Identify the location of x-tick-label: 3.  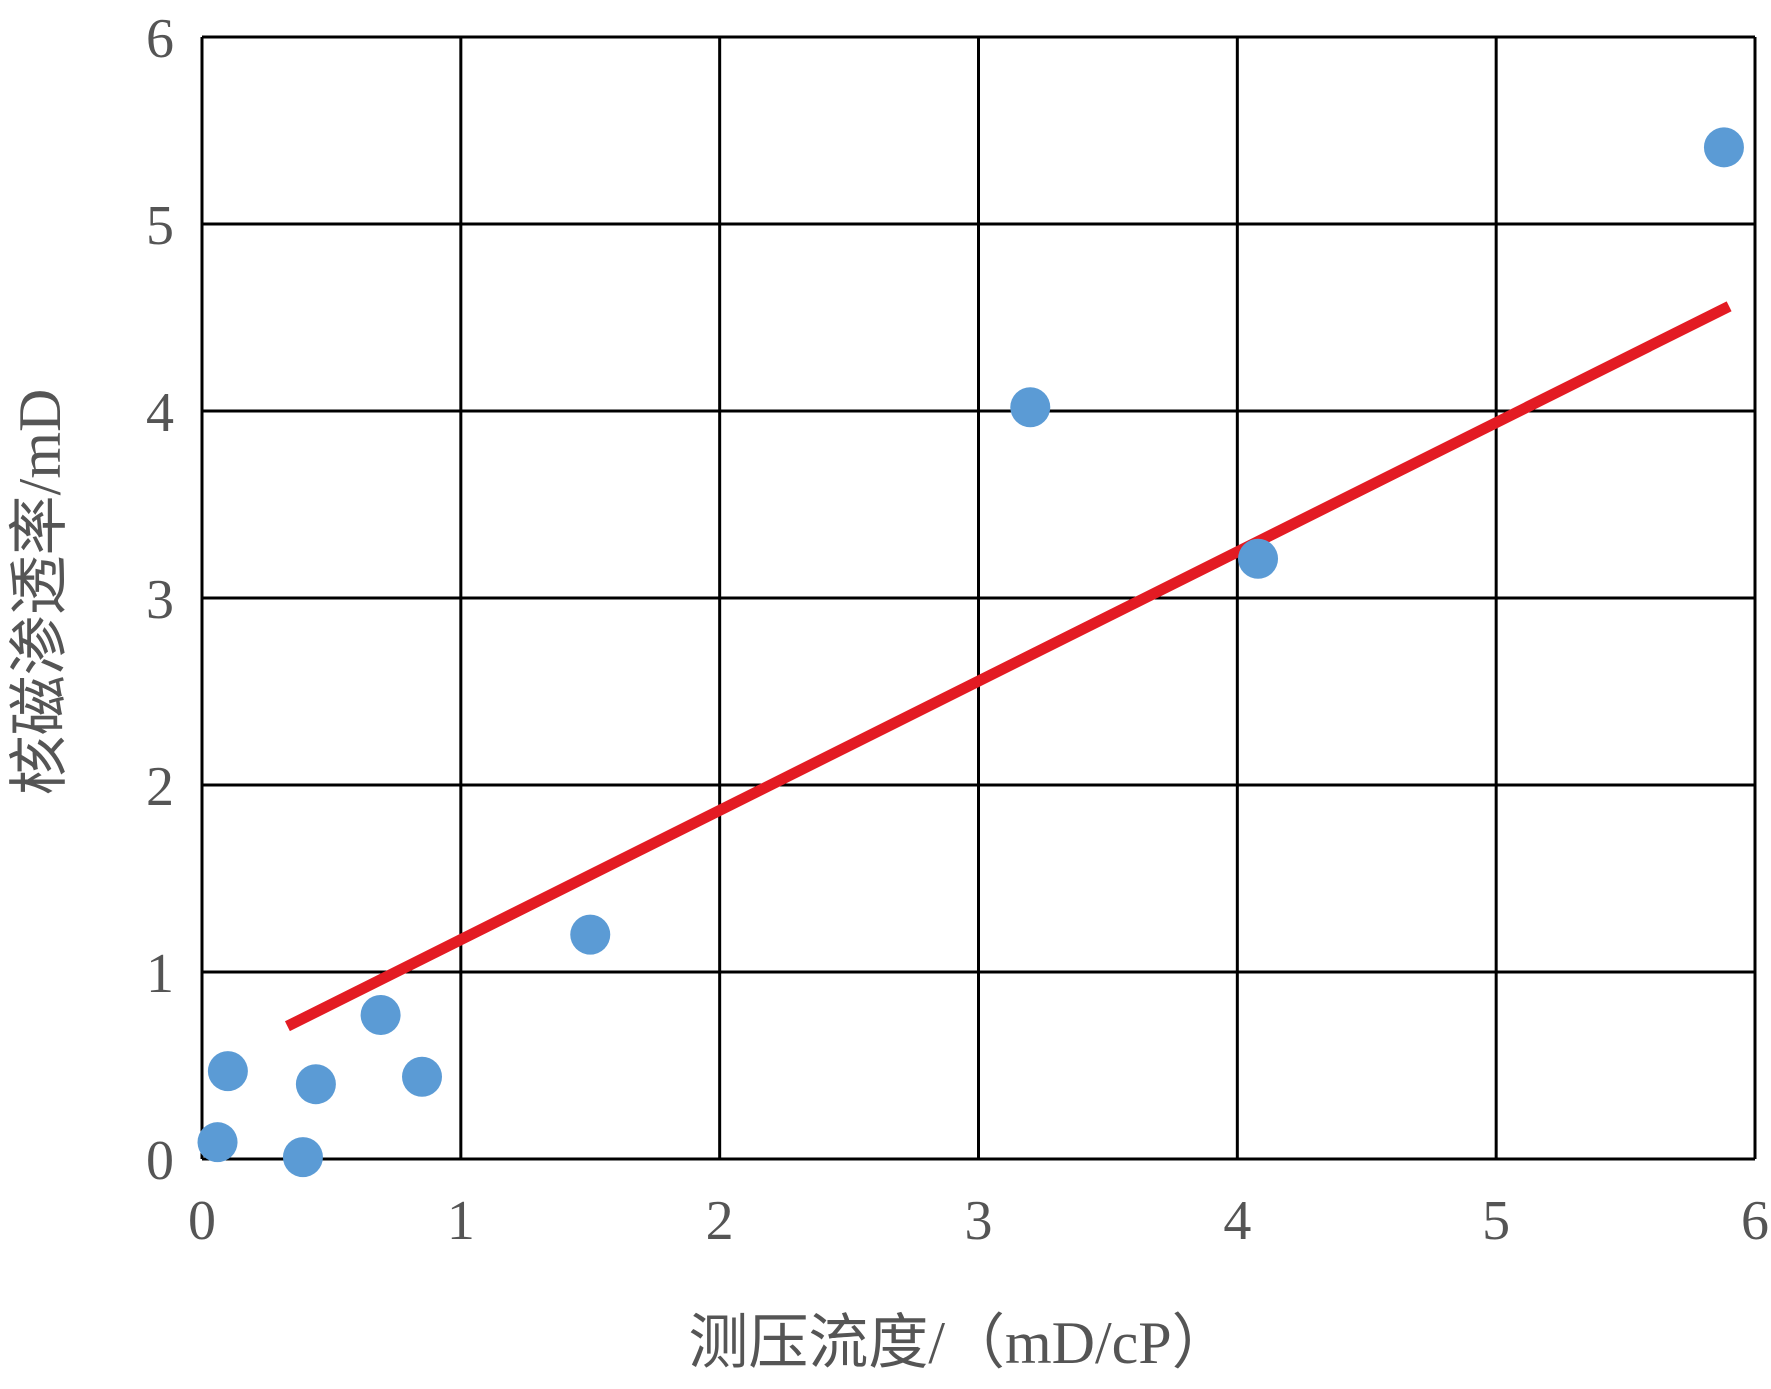
(979, 1221).